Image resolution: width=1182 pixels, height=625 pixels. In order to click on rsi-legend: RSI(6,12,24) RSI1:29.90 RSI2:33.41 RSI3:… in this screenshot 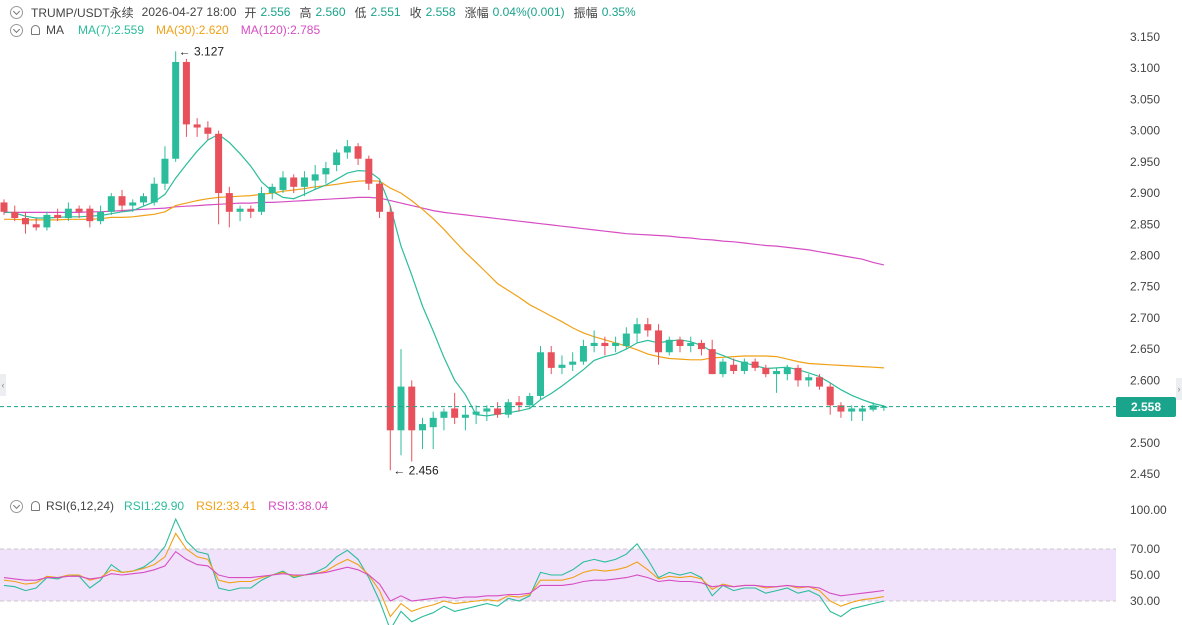, I will do `click(164, 506)`.